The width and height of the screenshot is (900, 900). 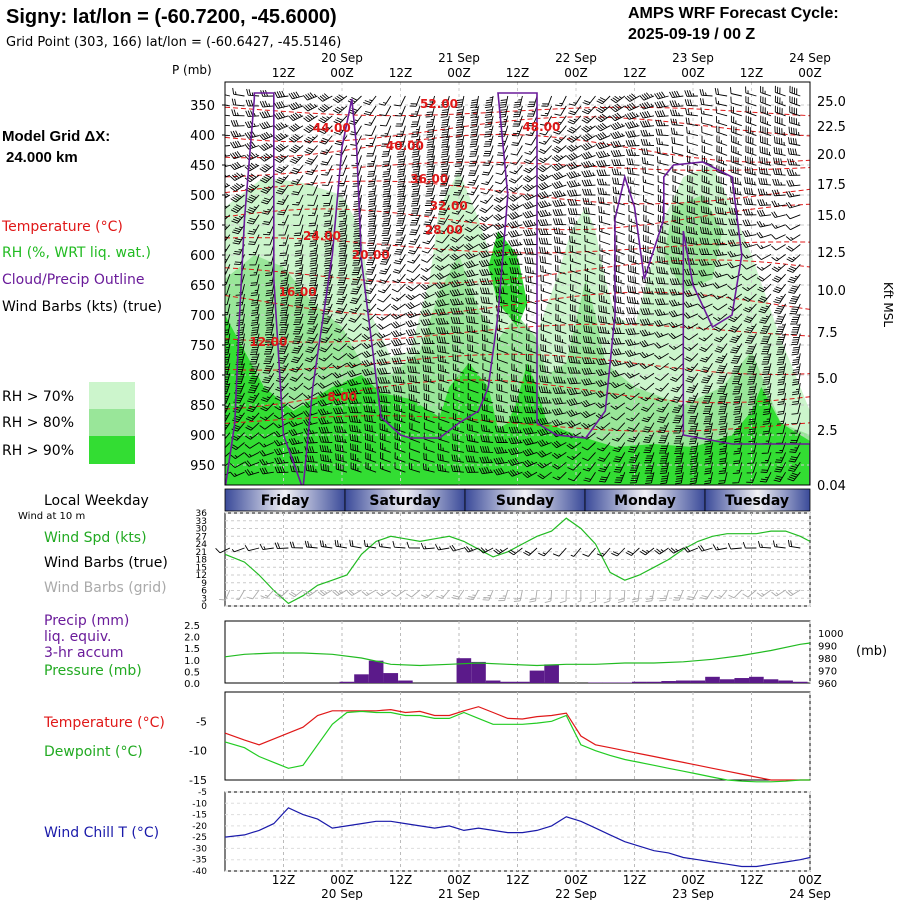 What do you see at coordinates (199, 849) in the screenshot?
I see `chill-tick-label: -30` at bounding box center [199, 849].